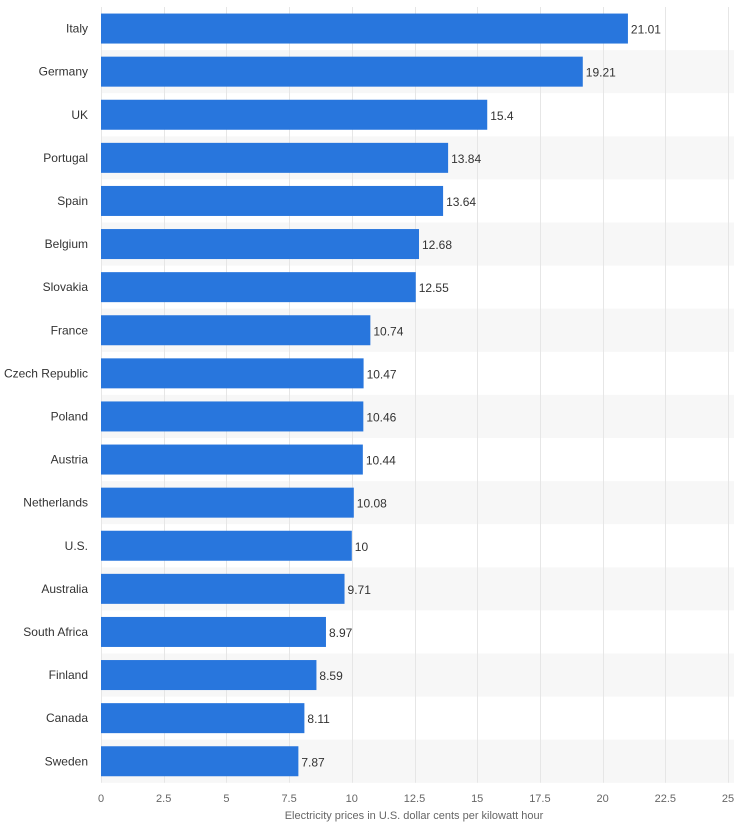 The width and height of the screenshot is (754, 829). I want to click on category-label: Poland, so click(69, 416).